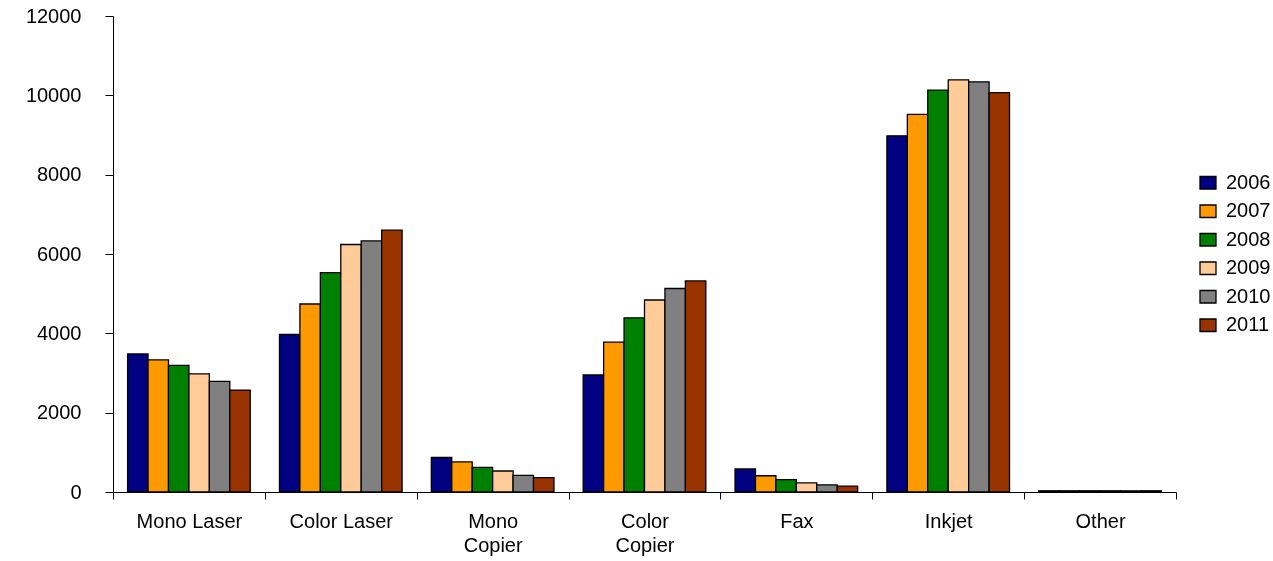 The width and height of the screenshot is (1273, 561). Describe the element at coordinates (76, 491) in the screenshot. I see `y-tick-label: 0` at that location.